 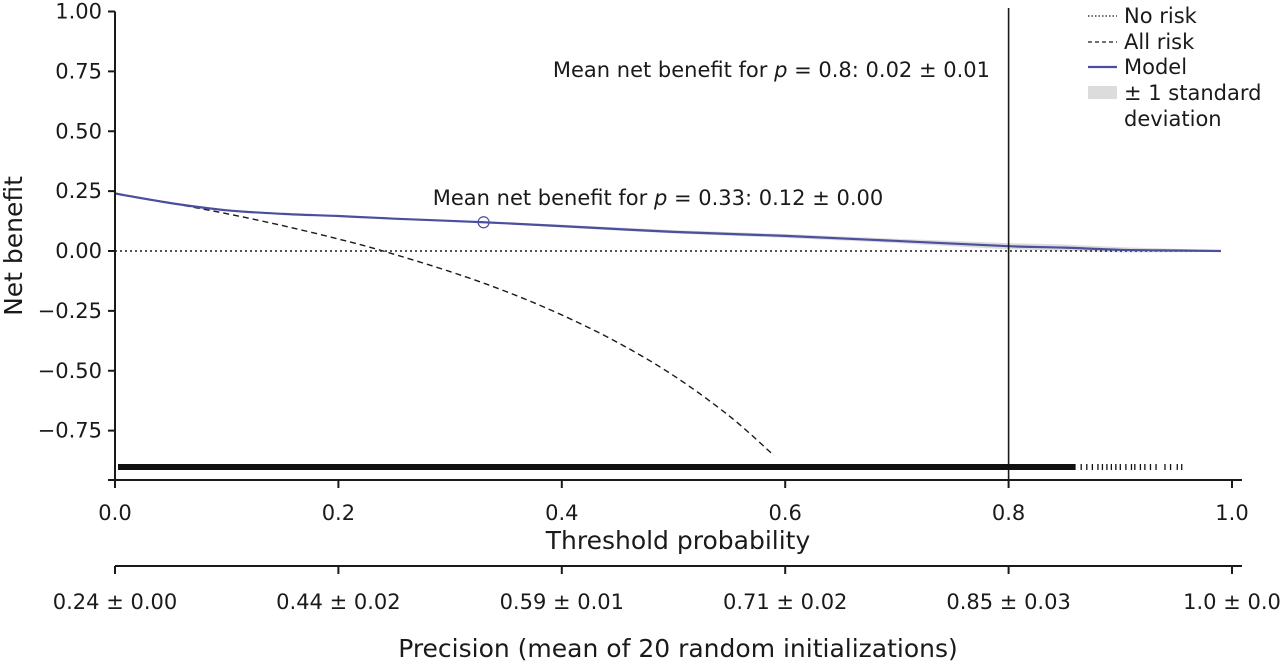 What do you see at coordinates (115, 602) in the screenshot?
I see `secondary-axis-tick-label: 0.24 ± 0.00` at bounding box center [115, 602].